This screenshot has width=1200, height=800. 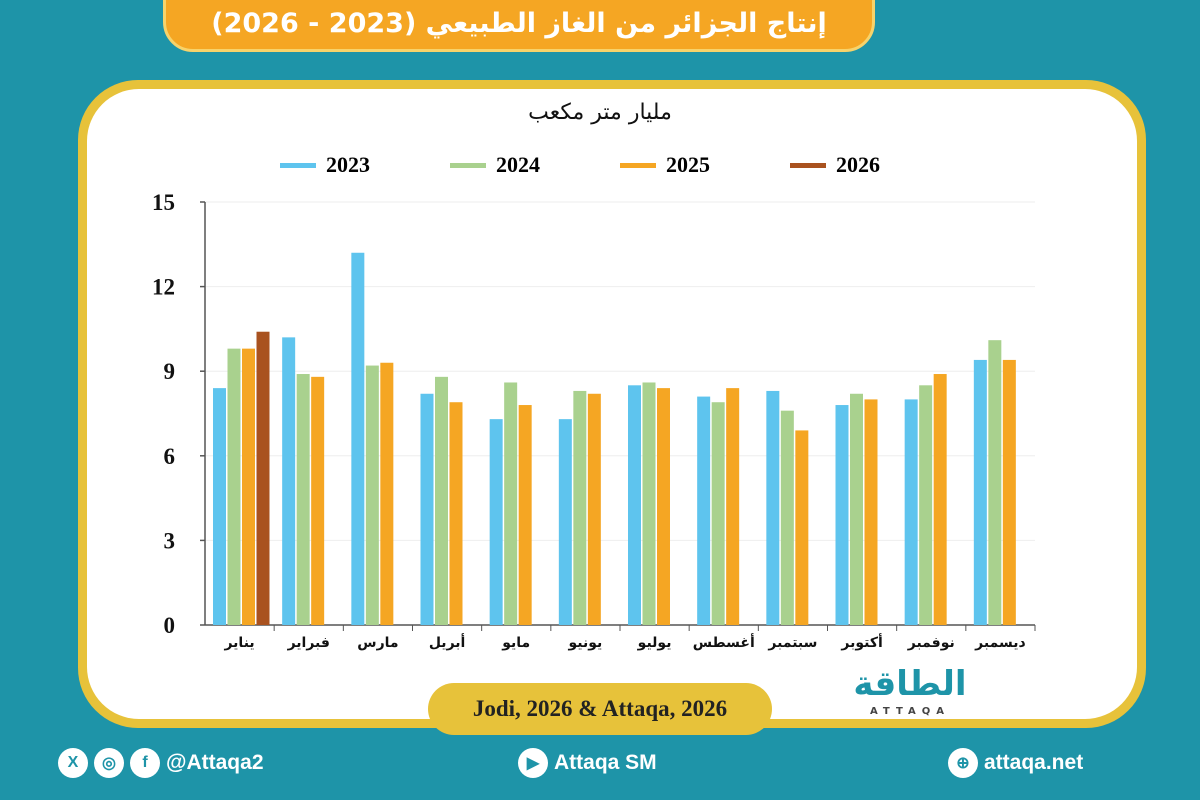 I want to click on source-label: Jodi, 2026 & Attaqa, 2026, so click(x=600, y=709).